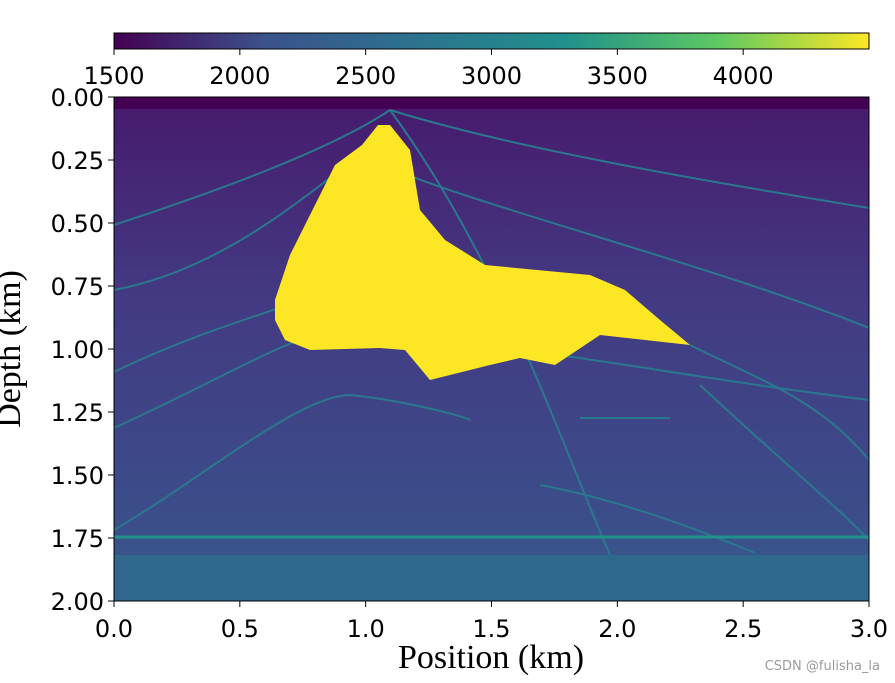 This screenshot has width=895, height=683. I want to click on y-tick-label: 2.00, so click(77, 602).